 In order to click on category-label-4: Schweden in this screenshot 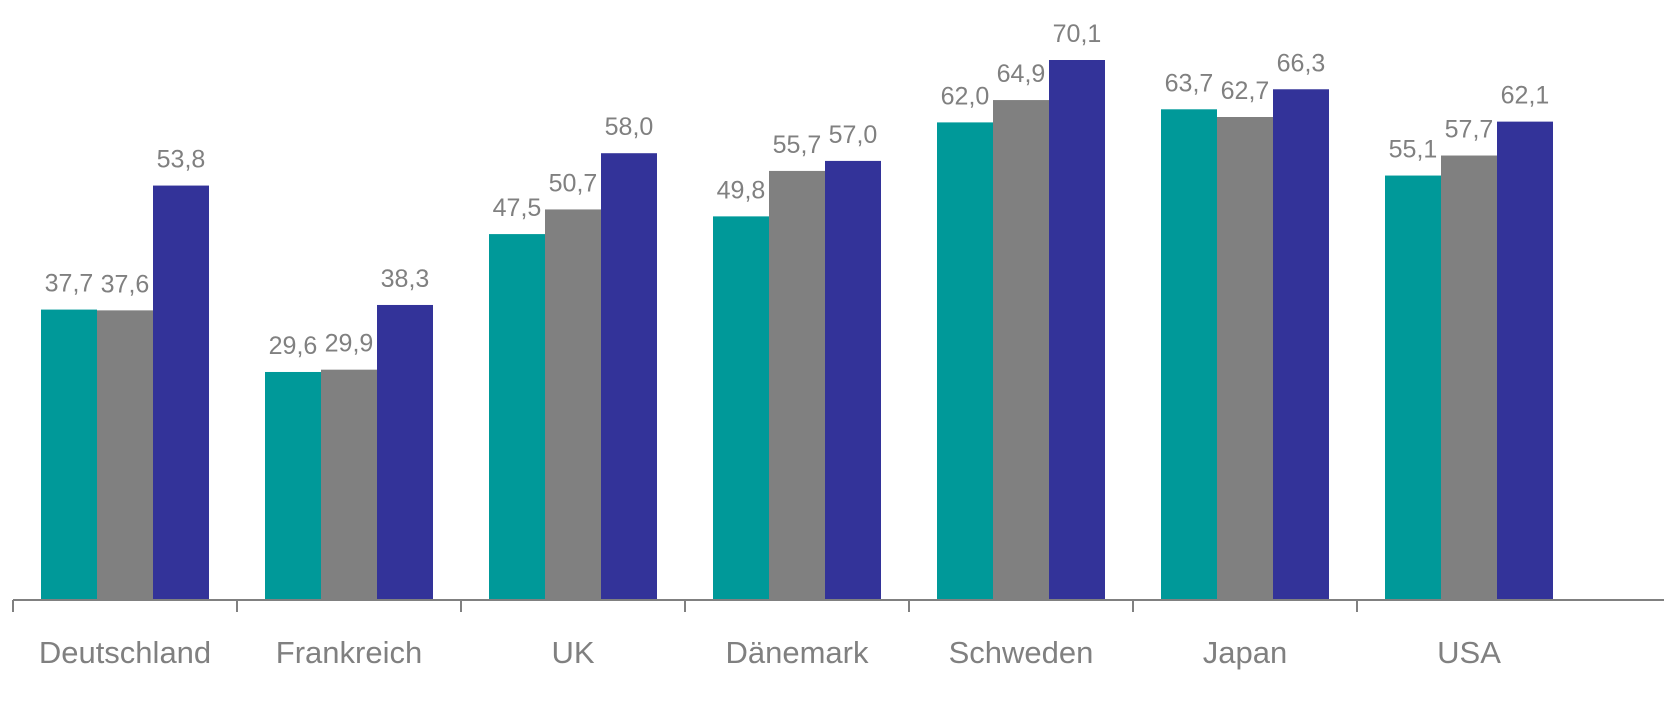, I will do `click(1021, 652)`.